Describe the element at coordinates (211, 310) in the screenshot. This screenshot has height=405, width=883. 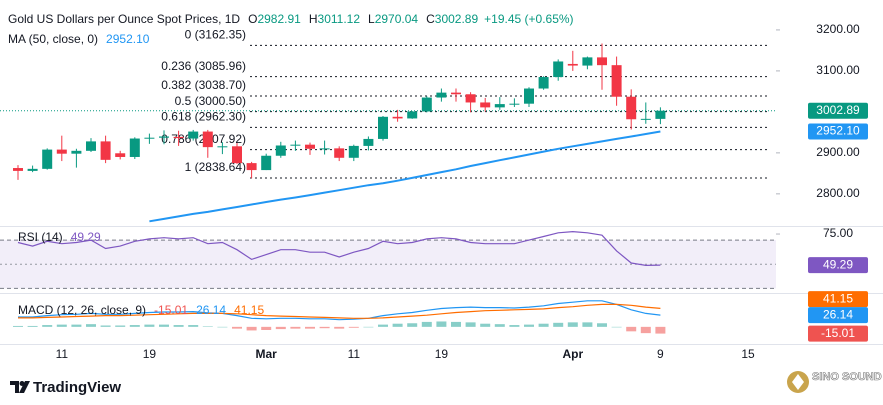
I see `macd-value: 26.14` at that location.